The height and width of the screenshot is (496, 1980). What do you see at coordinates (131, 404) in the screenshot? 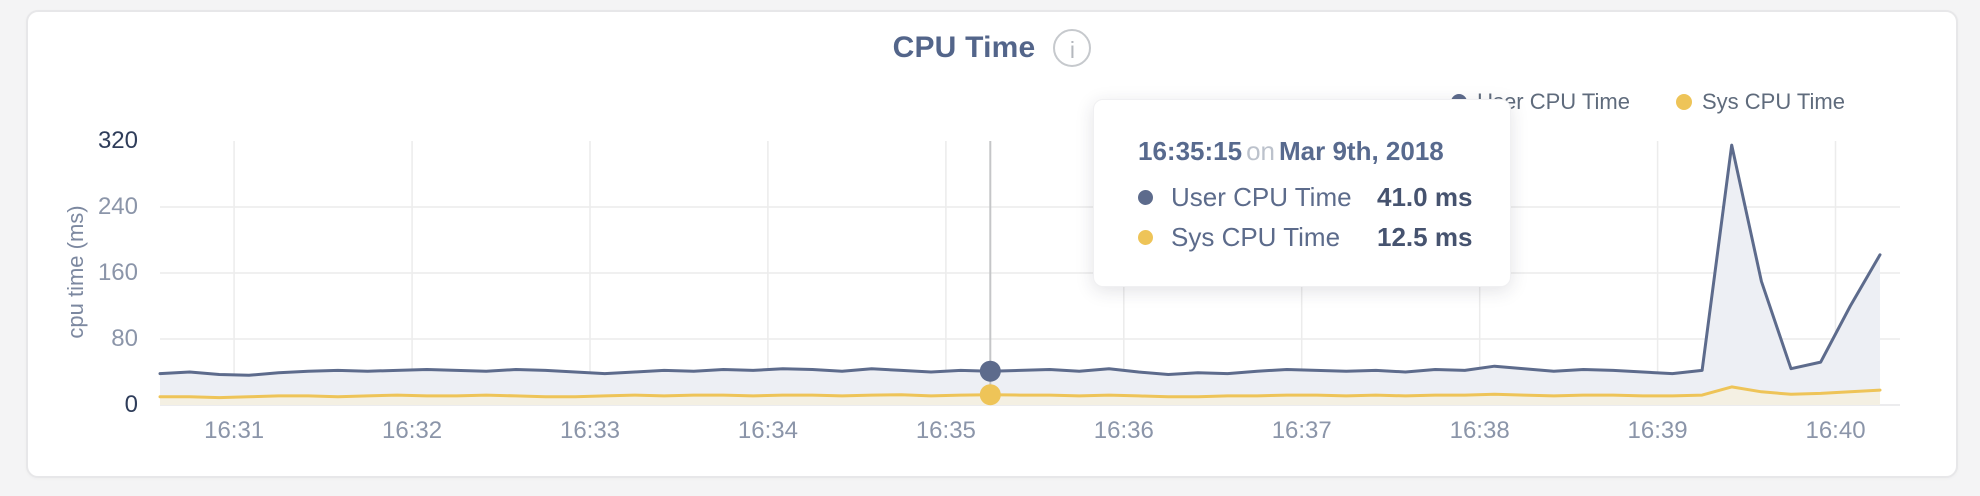
I see `y-tick-label: 0` at bounding box center [131, 404].